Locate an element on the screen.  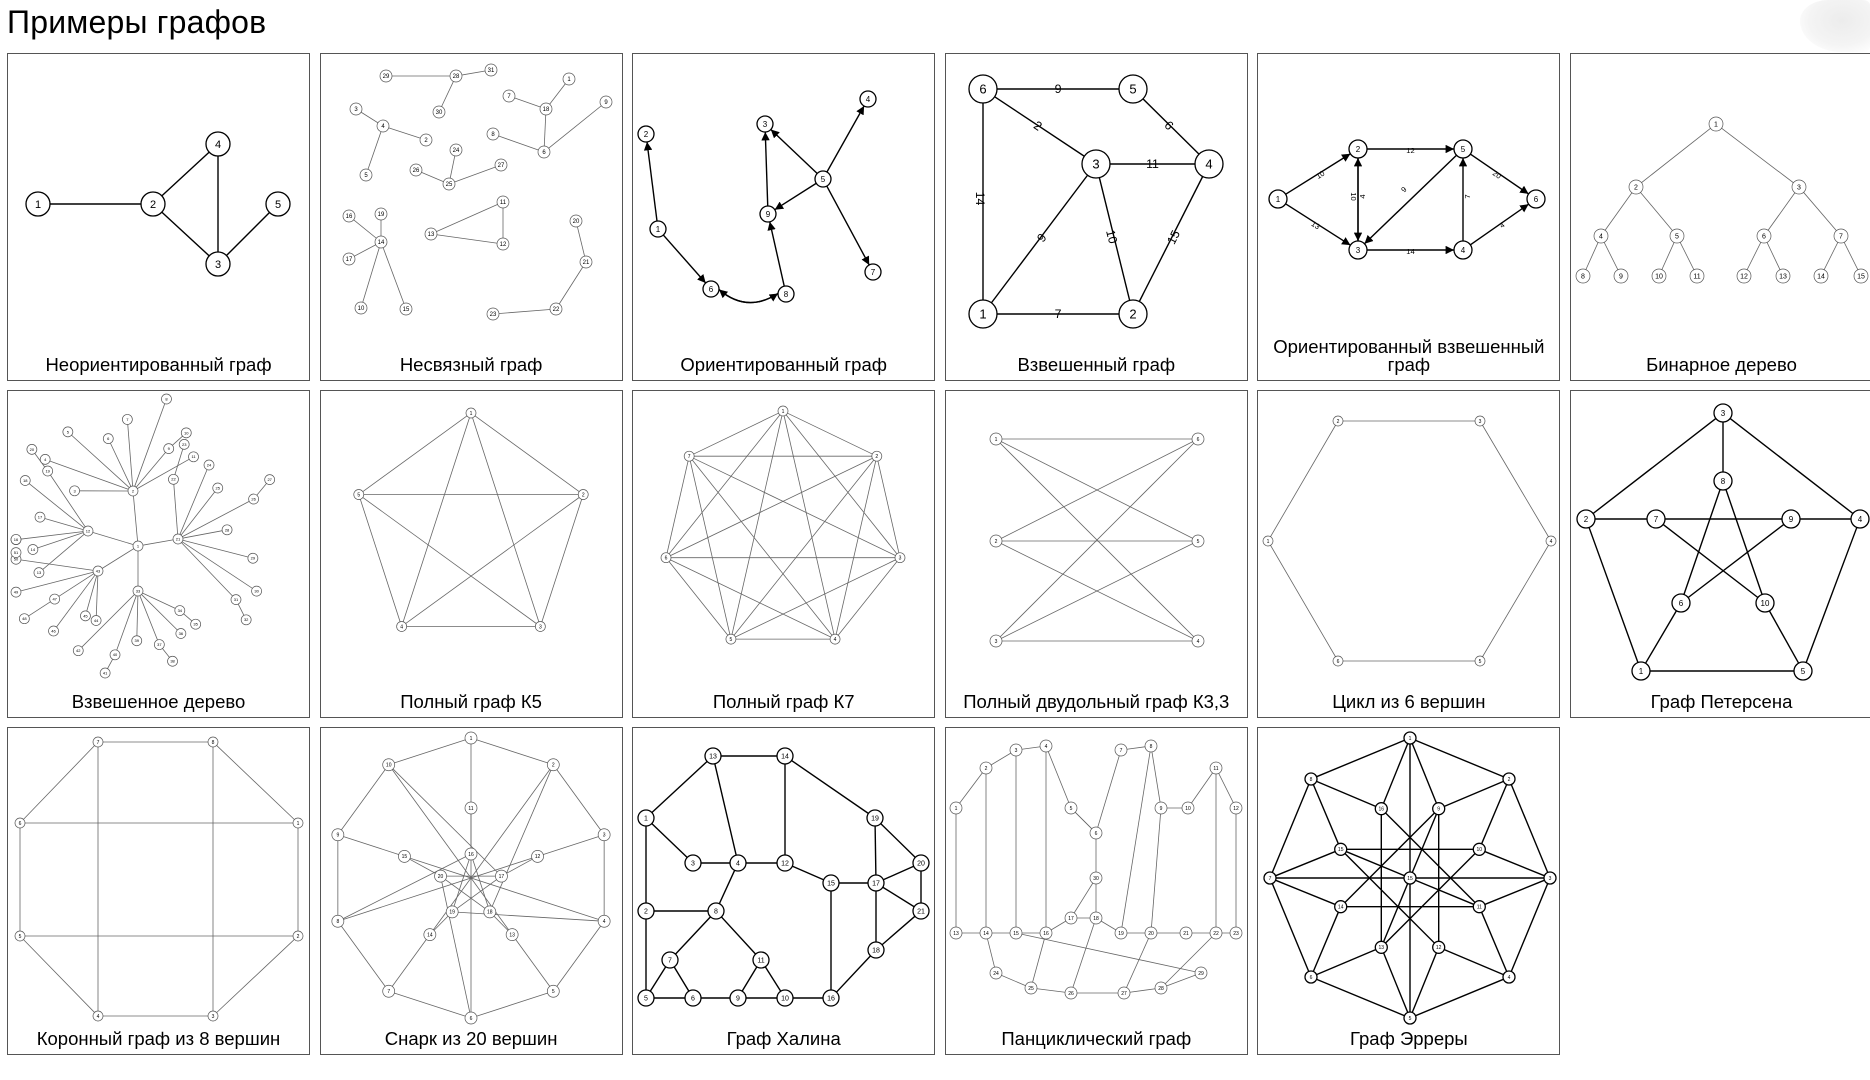
node-label: 4 is located at coordinates (1045, 747).